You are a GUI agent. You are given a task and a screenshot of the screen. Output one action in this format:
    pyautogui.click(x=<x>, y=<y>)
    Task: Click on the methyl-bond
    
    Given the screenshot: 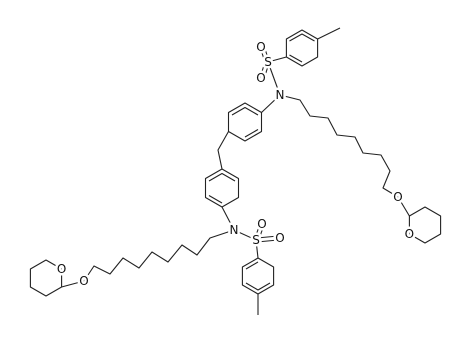 What is the action you would take?
    pyautogui.click(x=329, y=33)
    